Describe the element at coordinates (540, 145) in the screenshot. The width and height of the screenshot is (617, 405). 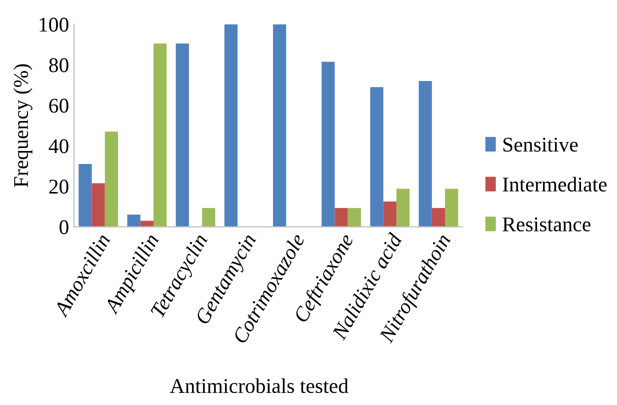
I see `legend-label: Sensitive` at that location.